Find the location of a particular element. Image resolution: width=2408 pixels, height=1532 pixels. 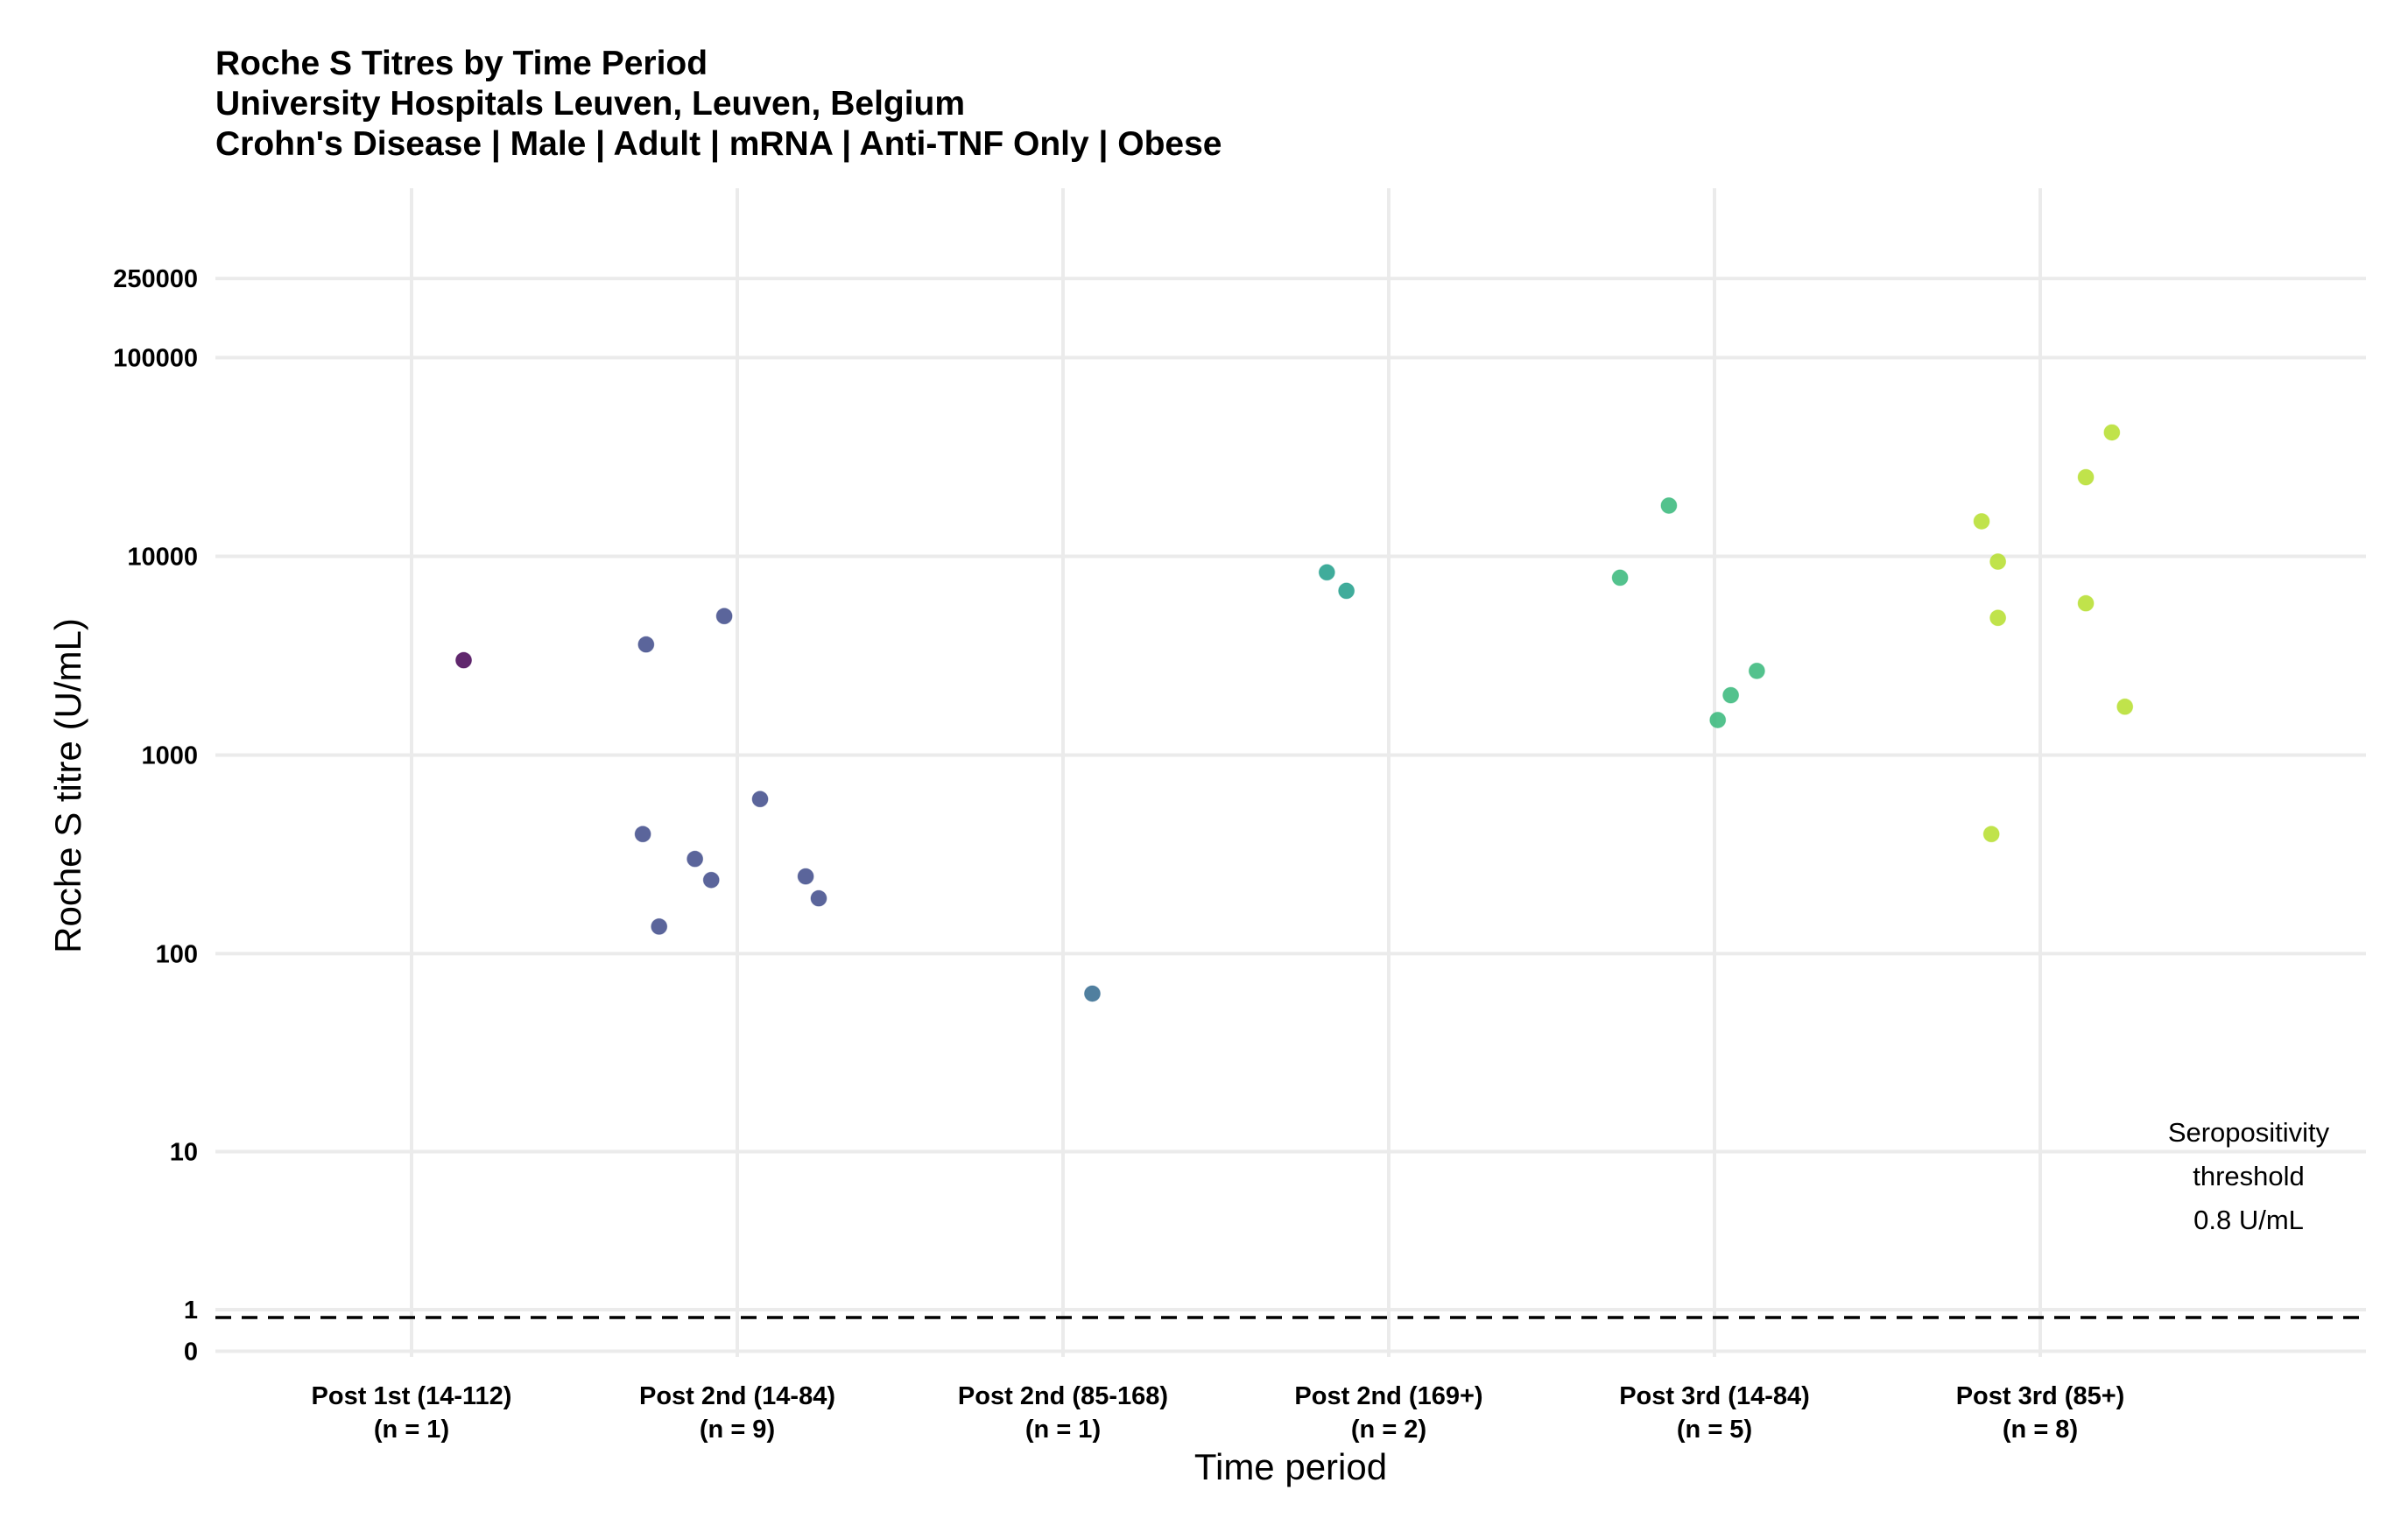

x-tick-n-label: (n = 8) is located at coordinates (2040, 1430).